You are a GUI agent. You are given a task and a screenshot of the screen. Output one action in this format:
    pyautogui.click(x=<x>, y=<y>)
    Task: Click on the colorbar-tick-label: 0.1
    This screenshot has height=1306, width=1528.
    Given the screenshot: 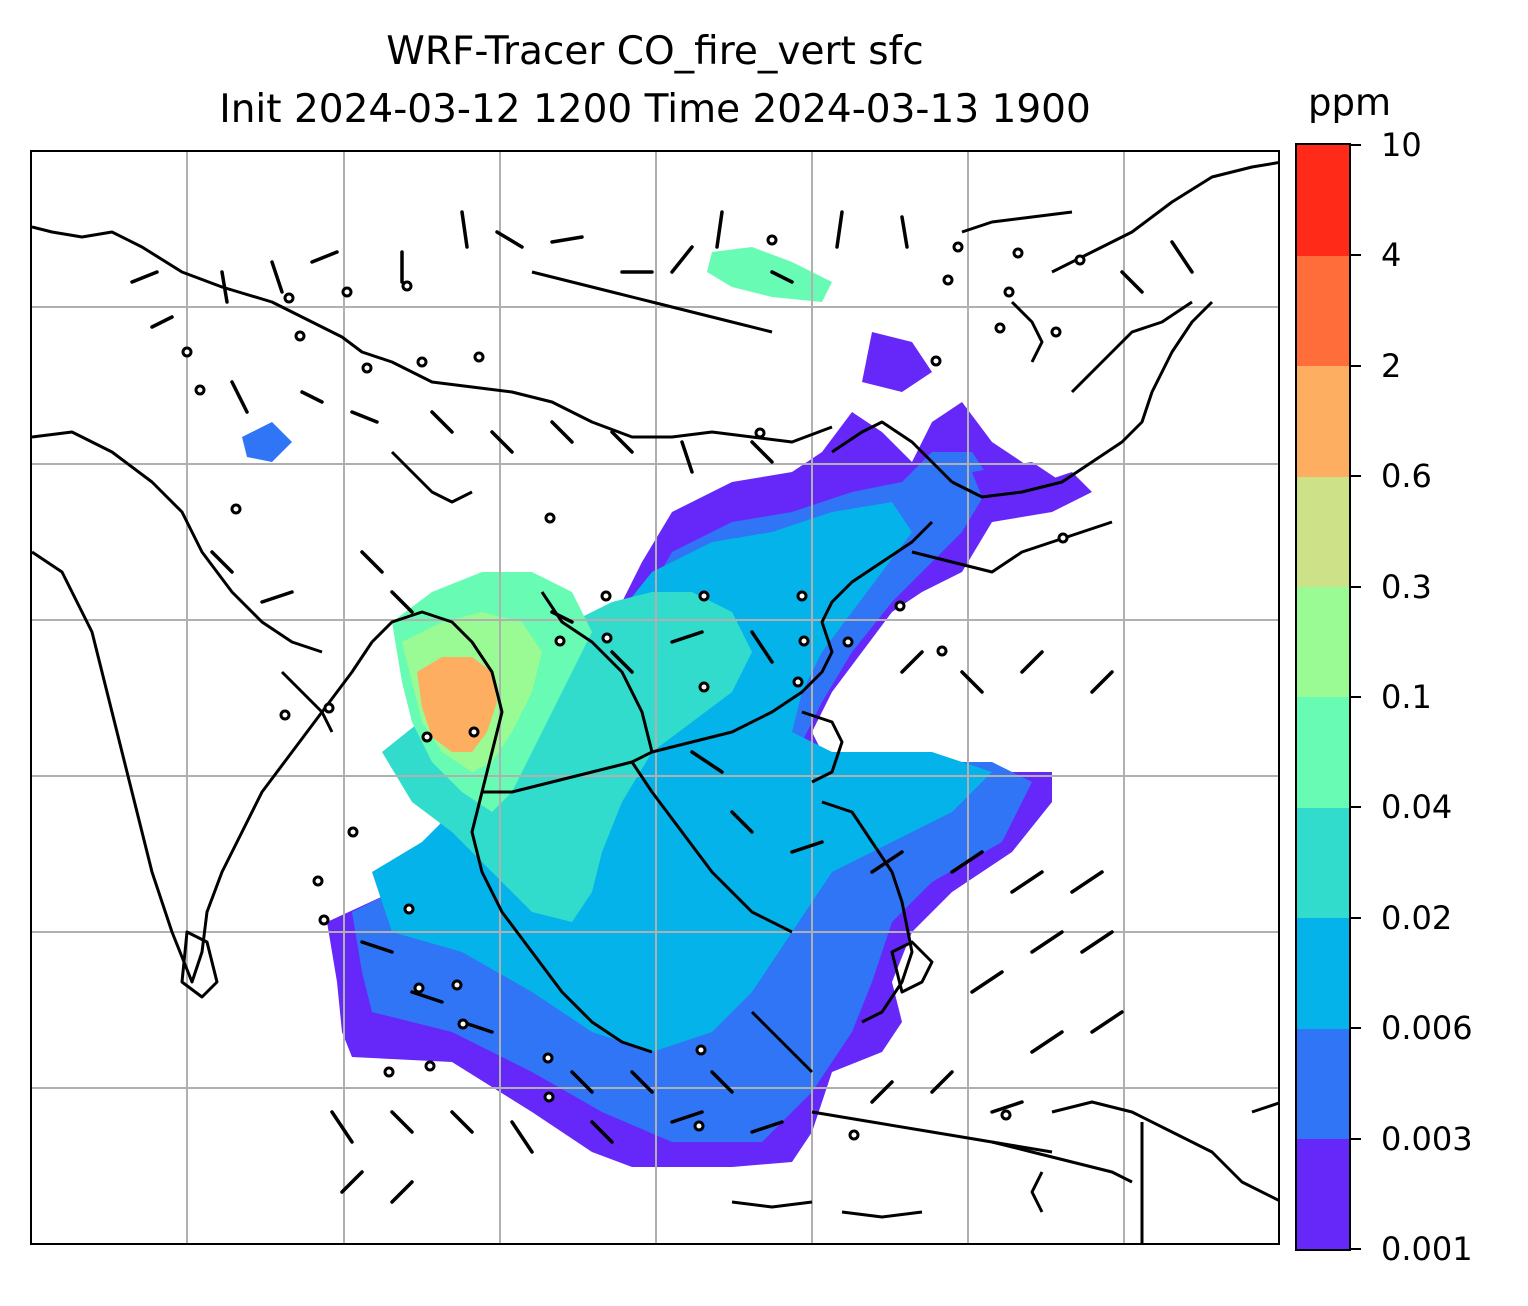 What is the action you would take?
    pyautogui.click(x=1406, y=697)
    